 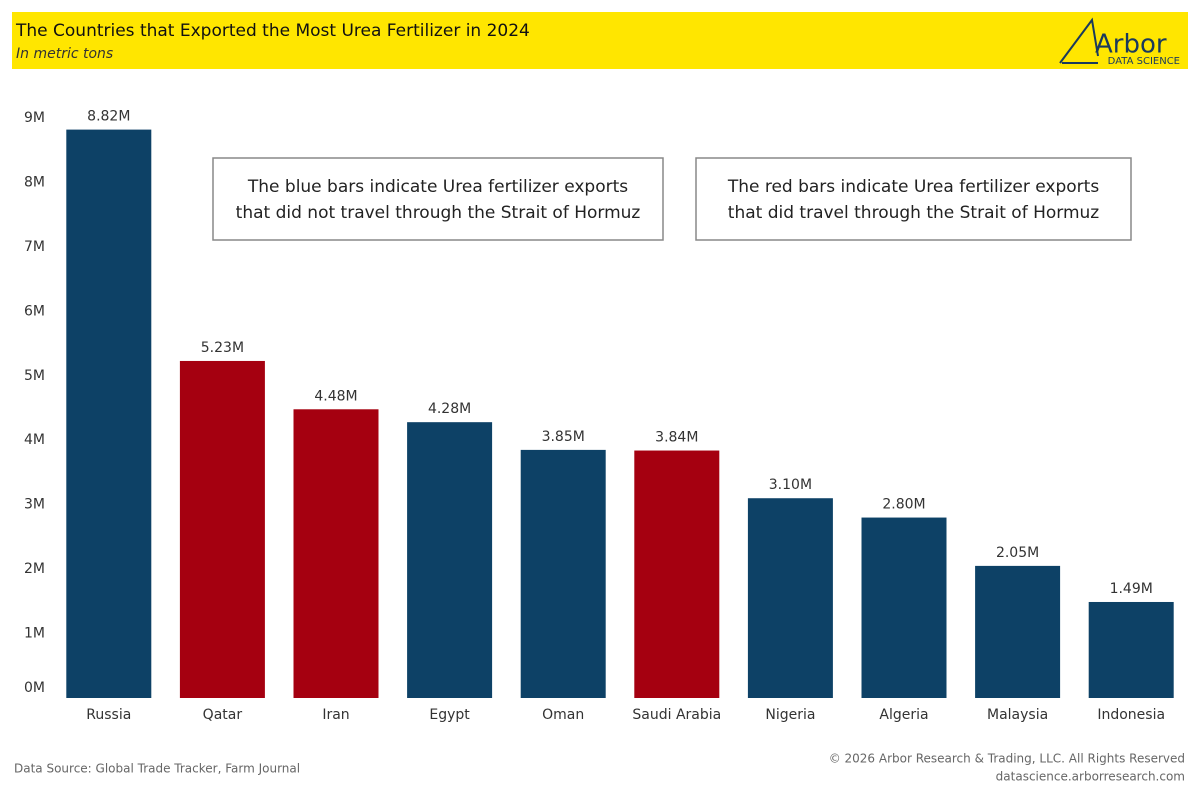 I want to click on value-label: 1.49M, so click(x=1131, y=589).